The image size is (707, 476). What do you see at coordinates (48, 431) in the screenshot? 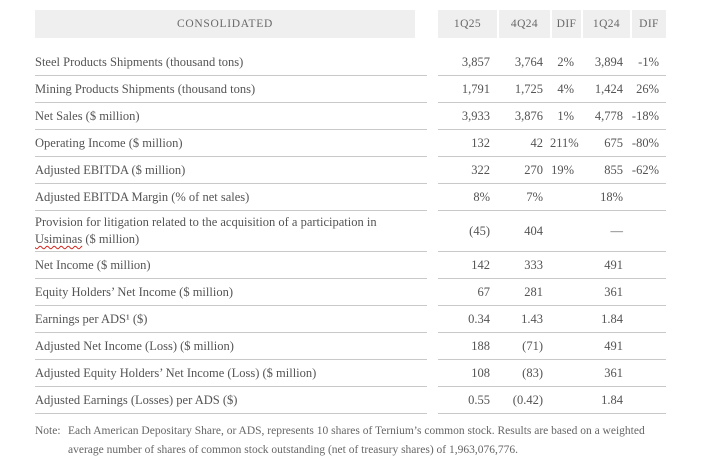
I see `footnote-label: Note:` at bounding box center [48, 431].